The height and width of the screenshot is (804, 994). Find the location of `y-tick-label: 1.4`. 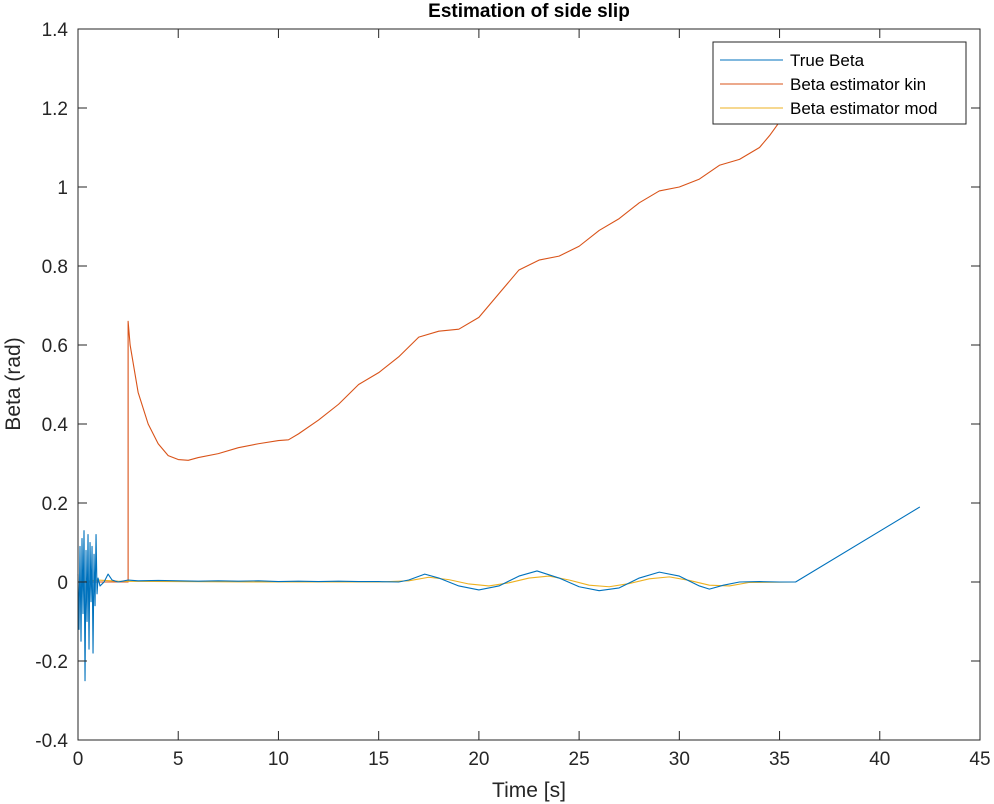

y-tick-label: 1.4 is located at coordinates (55, 30).